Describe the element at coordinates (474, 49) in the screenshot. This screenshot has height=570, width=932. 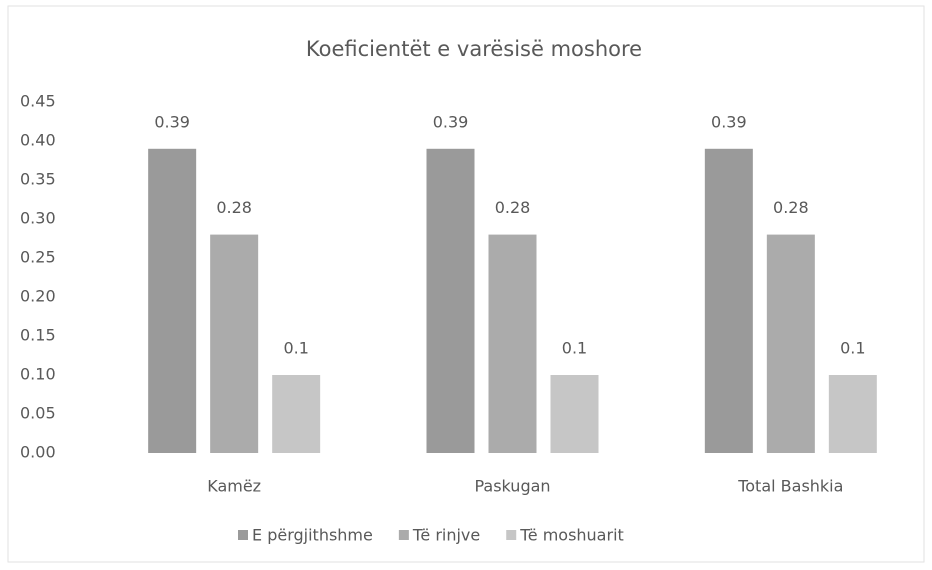
I see `chart-title: Koeficientët e varësisë moshore` at that location.